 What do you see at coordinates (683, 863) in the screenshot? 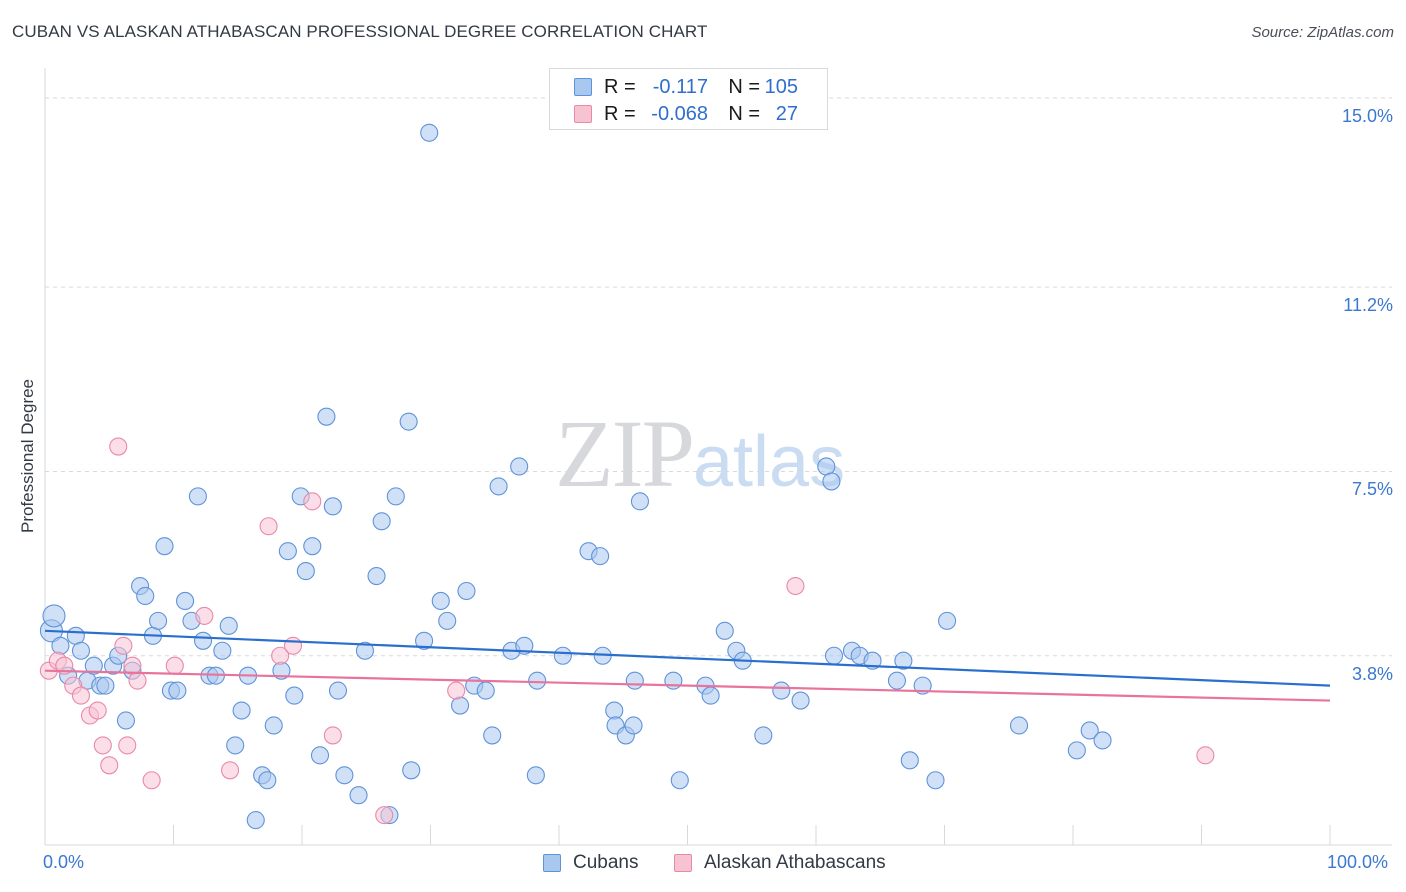
I see `alaskan-athabascans-swatch` at bounding box center [683, 863].